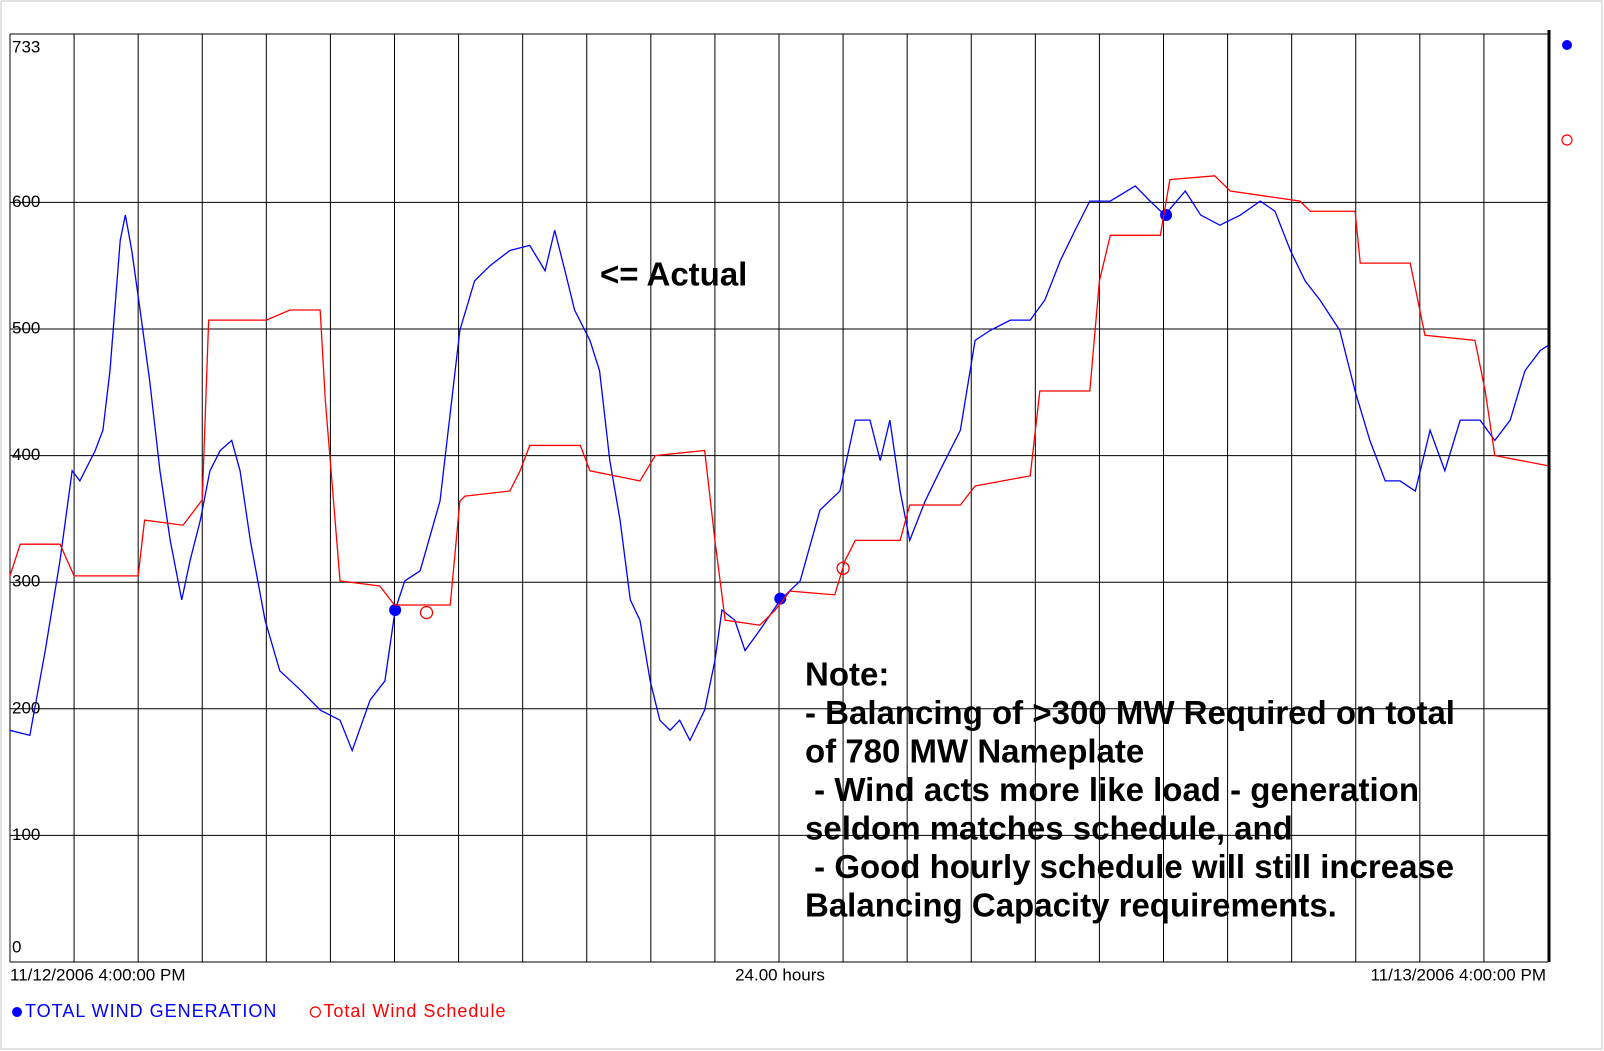  Describe the element at coordinates (26, 46) in the screenshot. I see `y-tick-label: 733` at that location.